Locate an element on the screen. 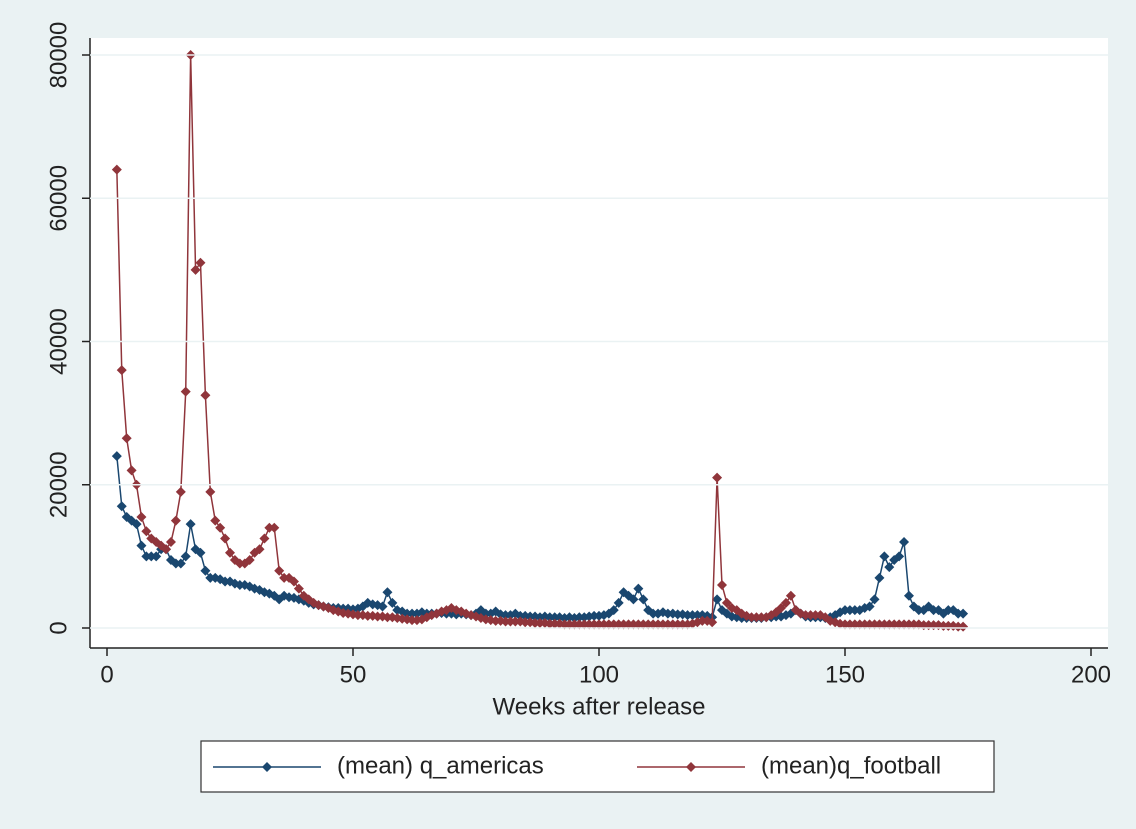  legend-label: (mean)q_football is located at coordinates (851, 765).